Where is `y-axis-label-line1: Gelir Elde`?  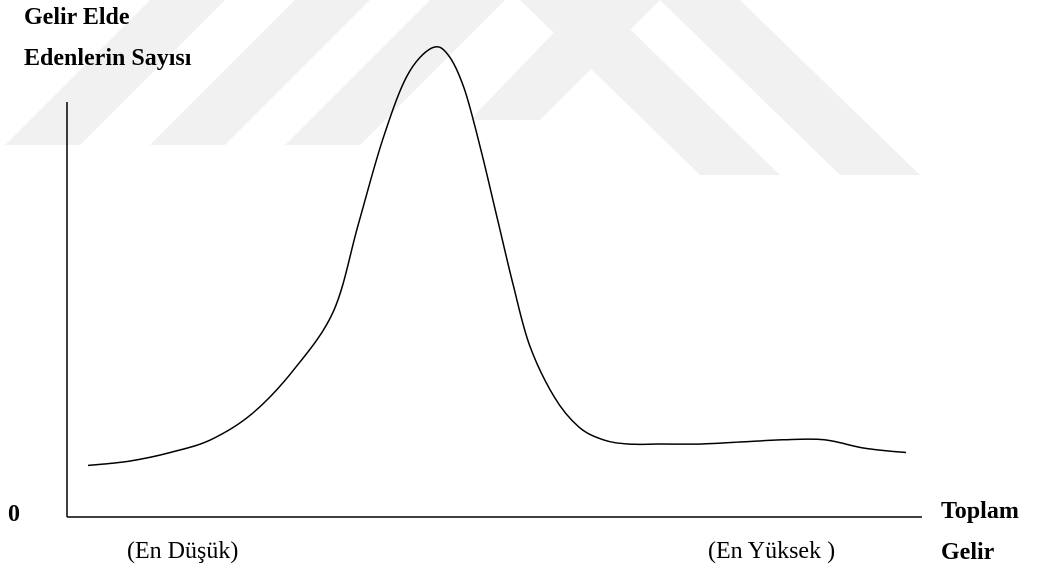 y-axis-label-line1: Gelir Elde is located at coordinates (77, 17).